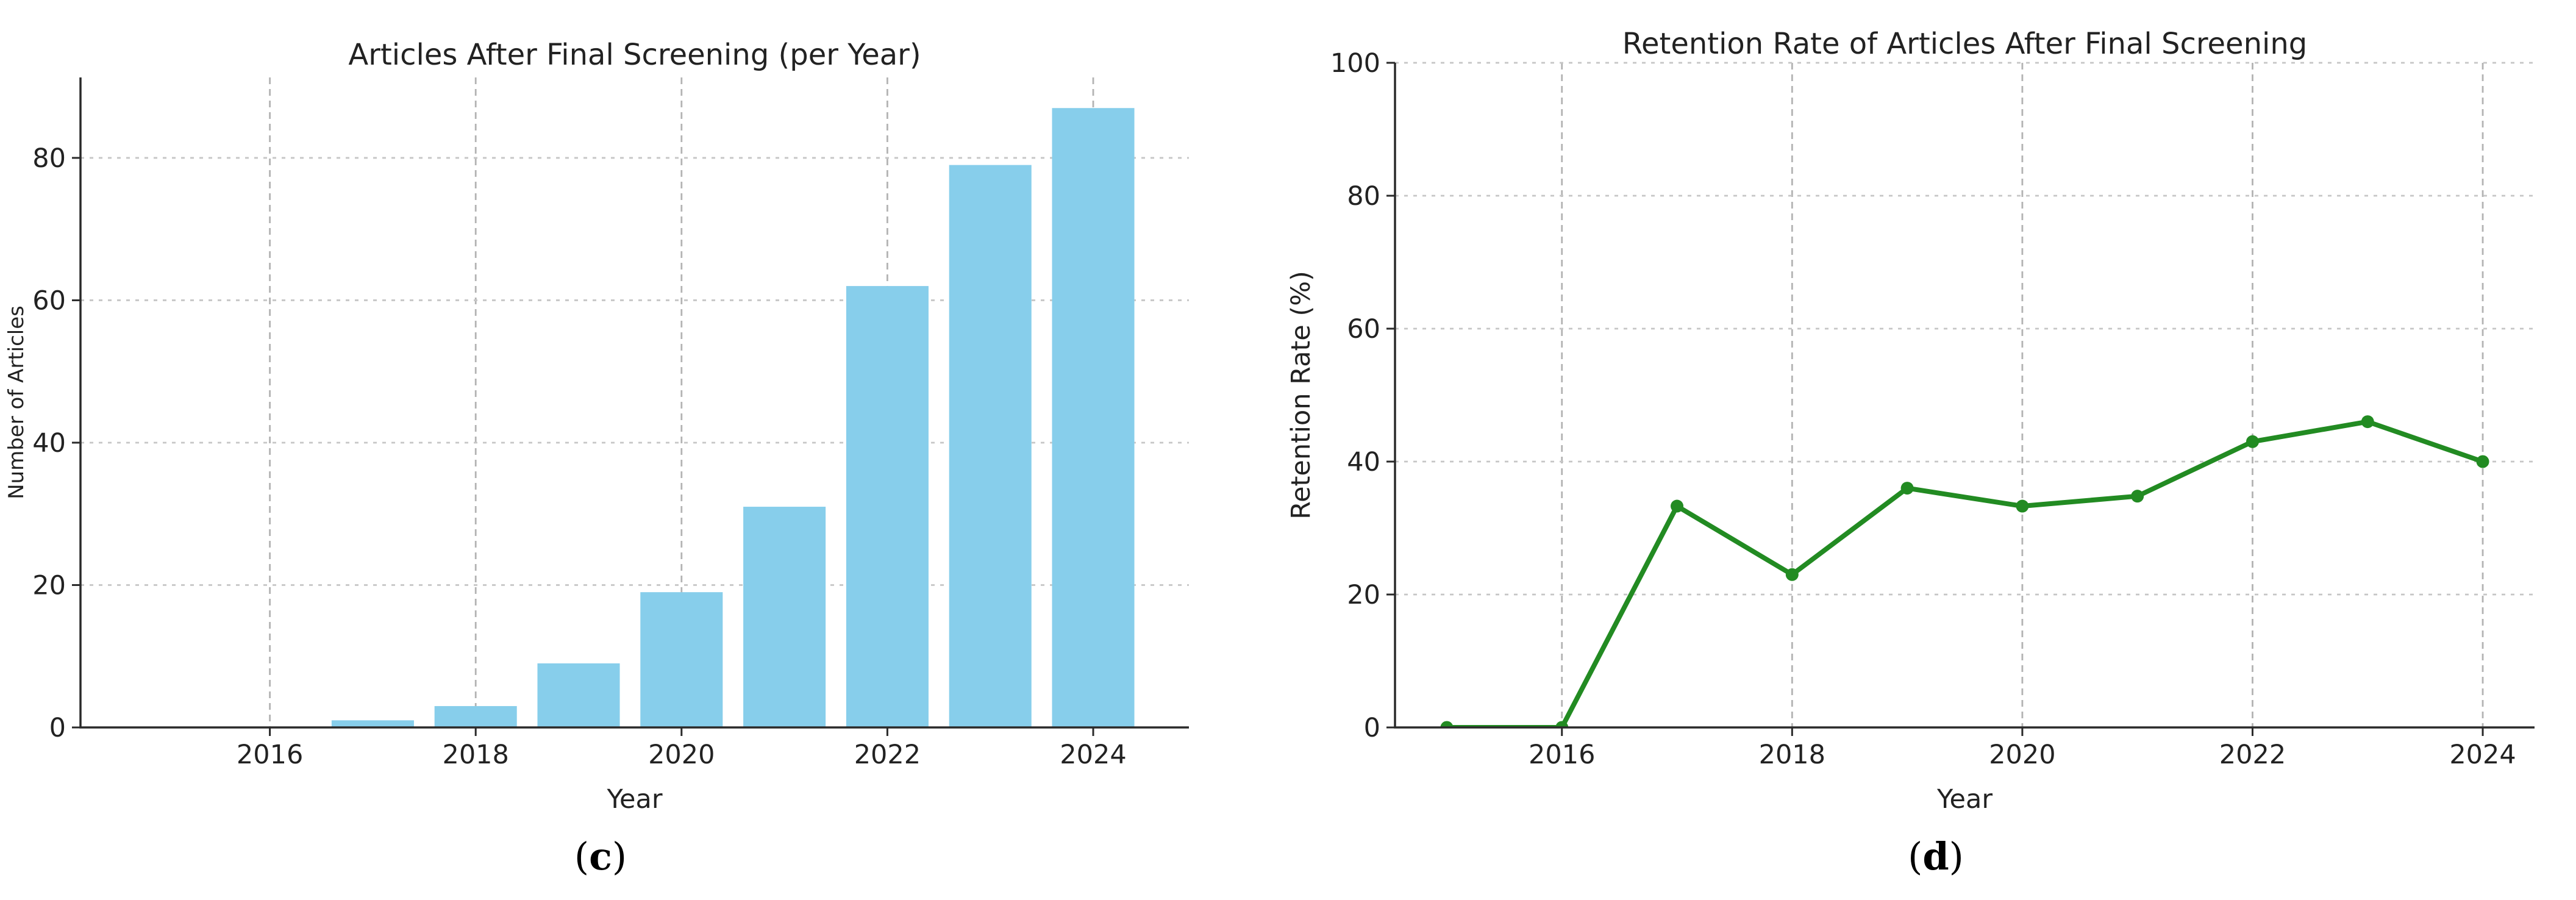 Image resolution: width=2576 pixels, height=900 pixels. I want to click on bar-2022, so click(888, 506).